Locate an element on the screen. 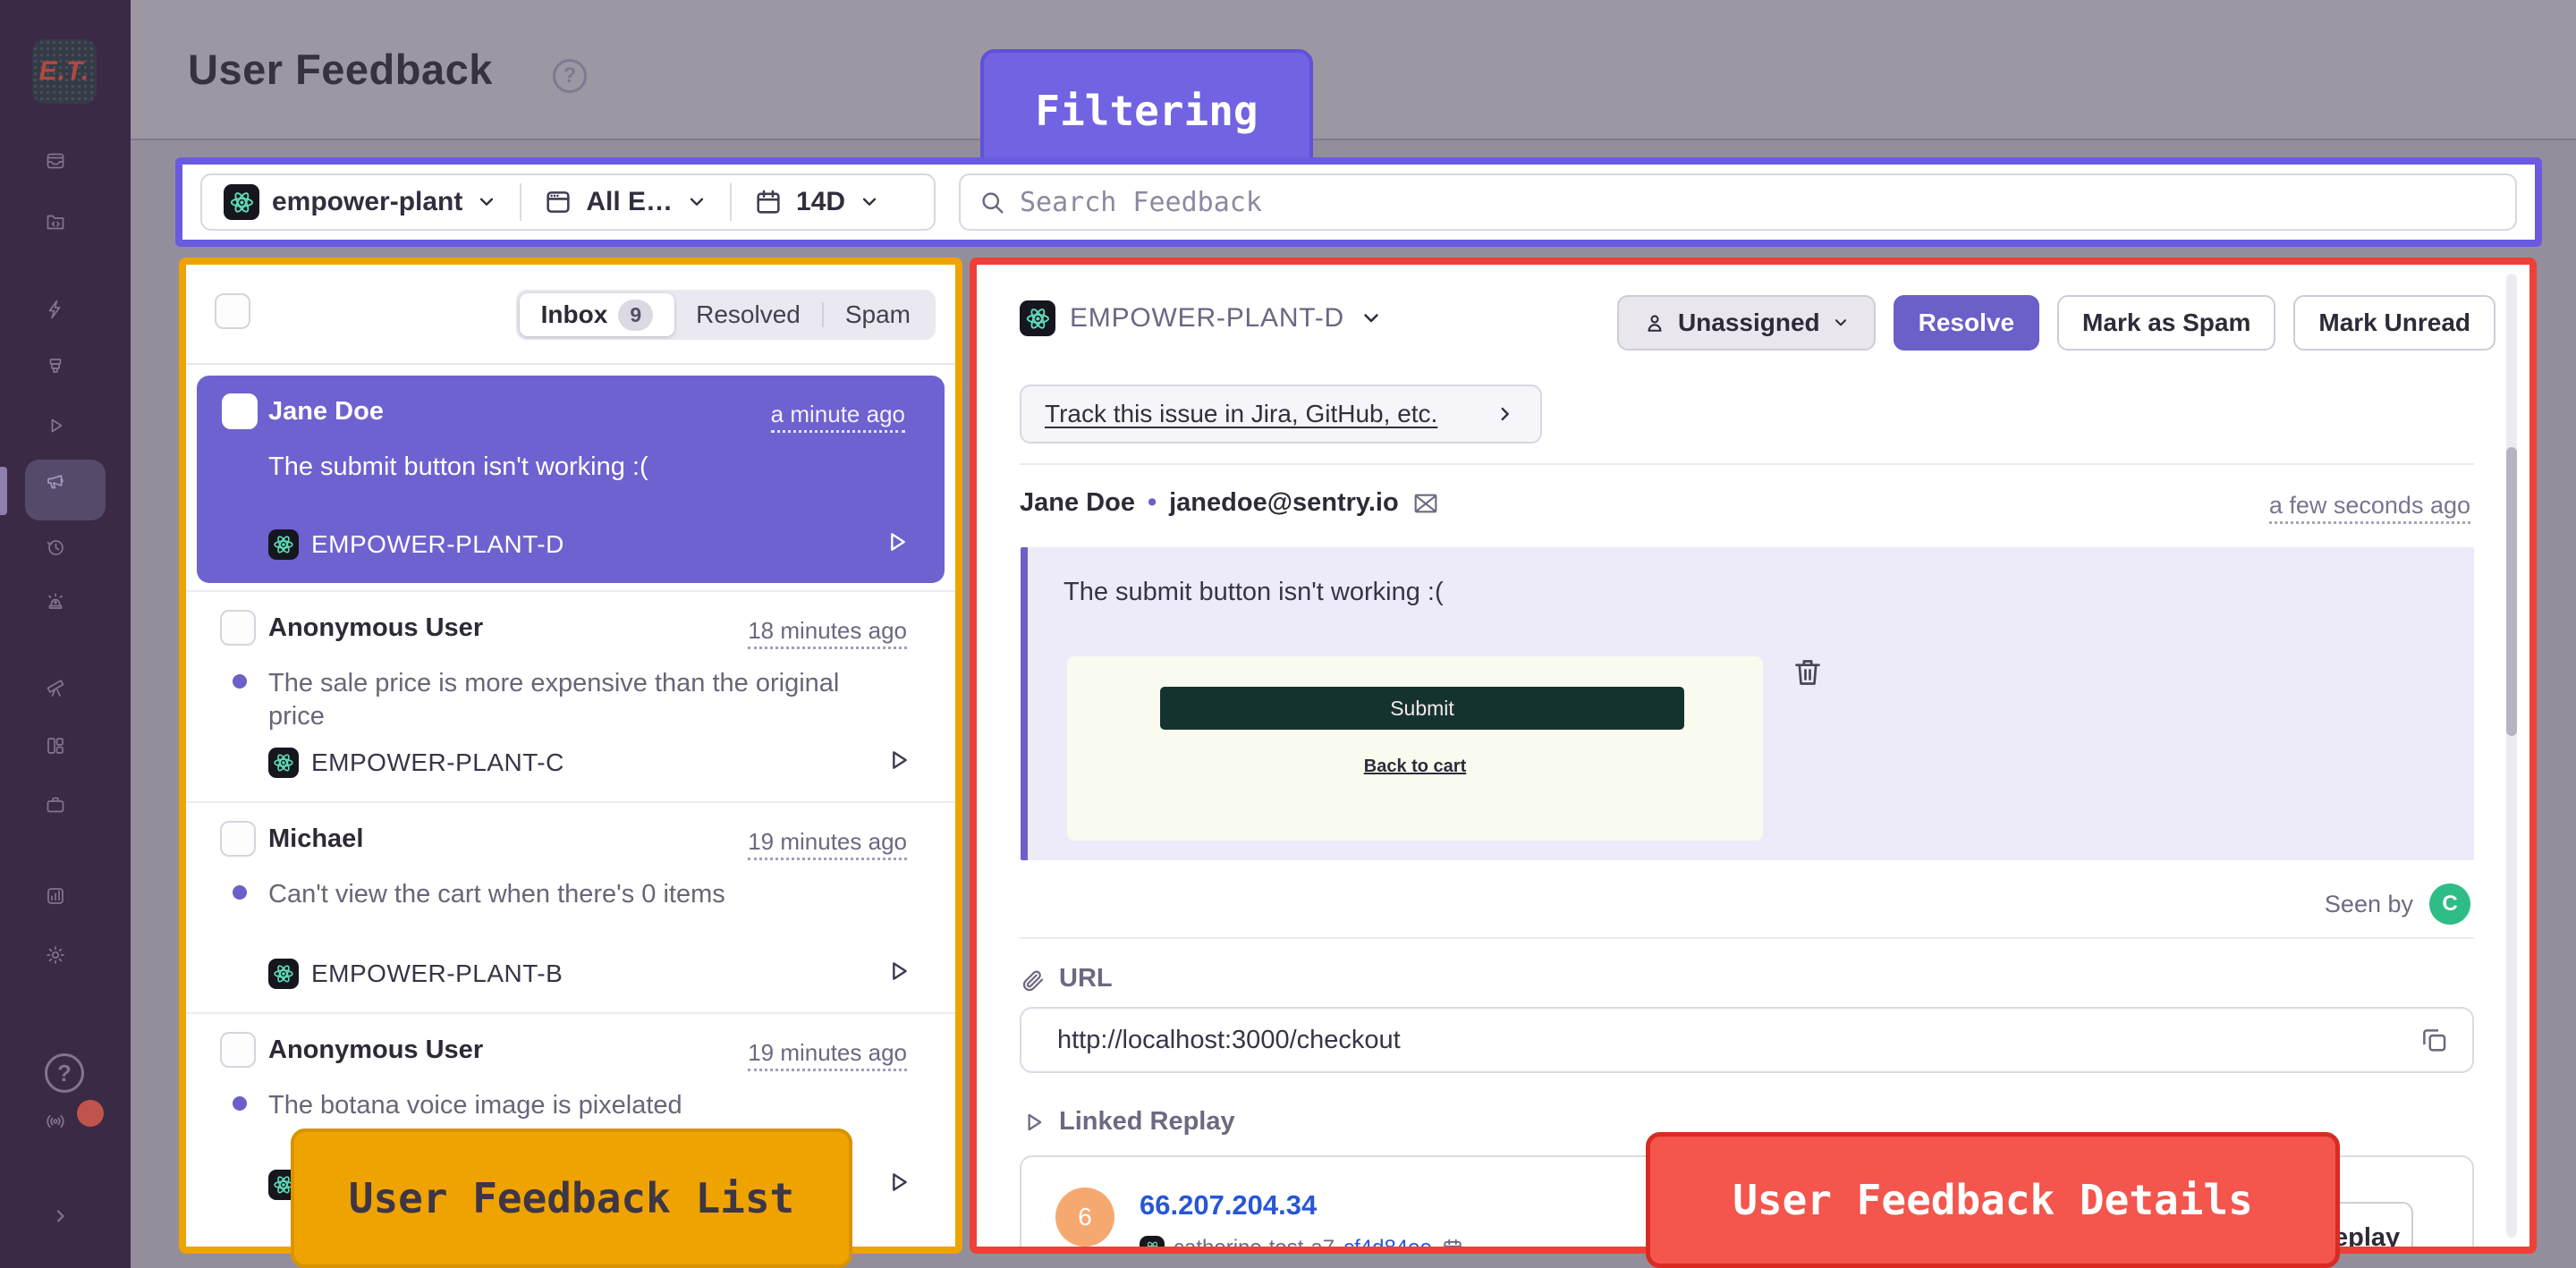 The image size is (2576, 1268). seen-by-label: Seen by is located at coordinates (2368, 903).